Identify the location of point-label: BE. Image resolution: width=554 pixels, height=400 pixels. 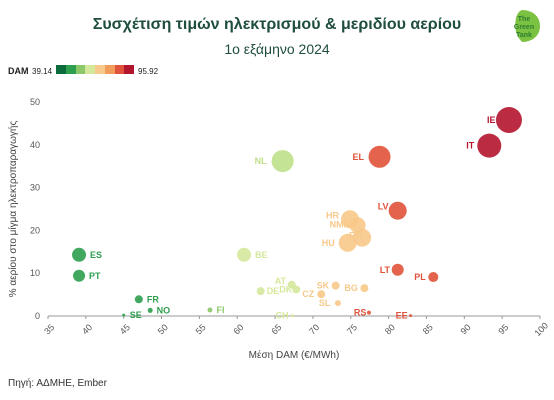
(261, 255).